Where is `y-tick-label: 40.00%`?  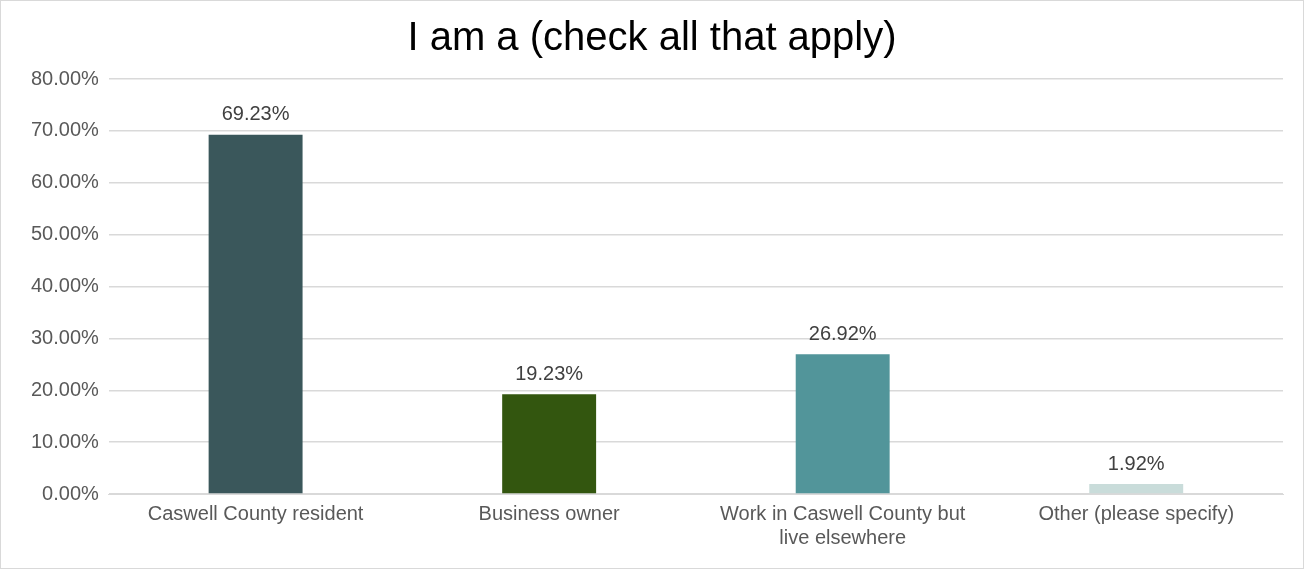
y-tick-label: 40.00% is located at coordinates (65, 285).